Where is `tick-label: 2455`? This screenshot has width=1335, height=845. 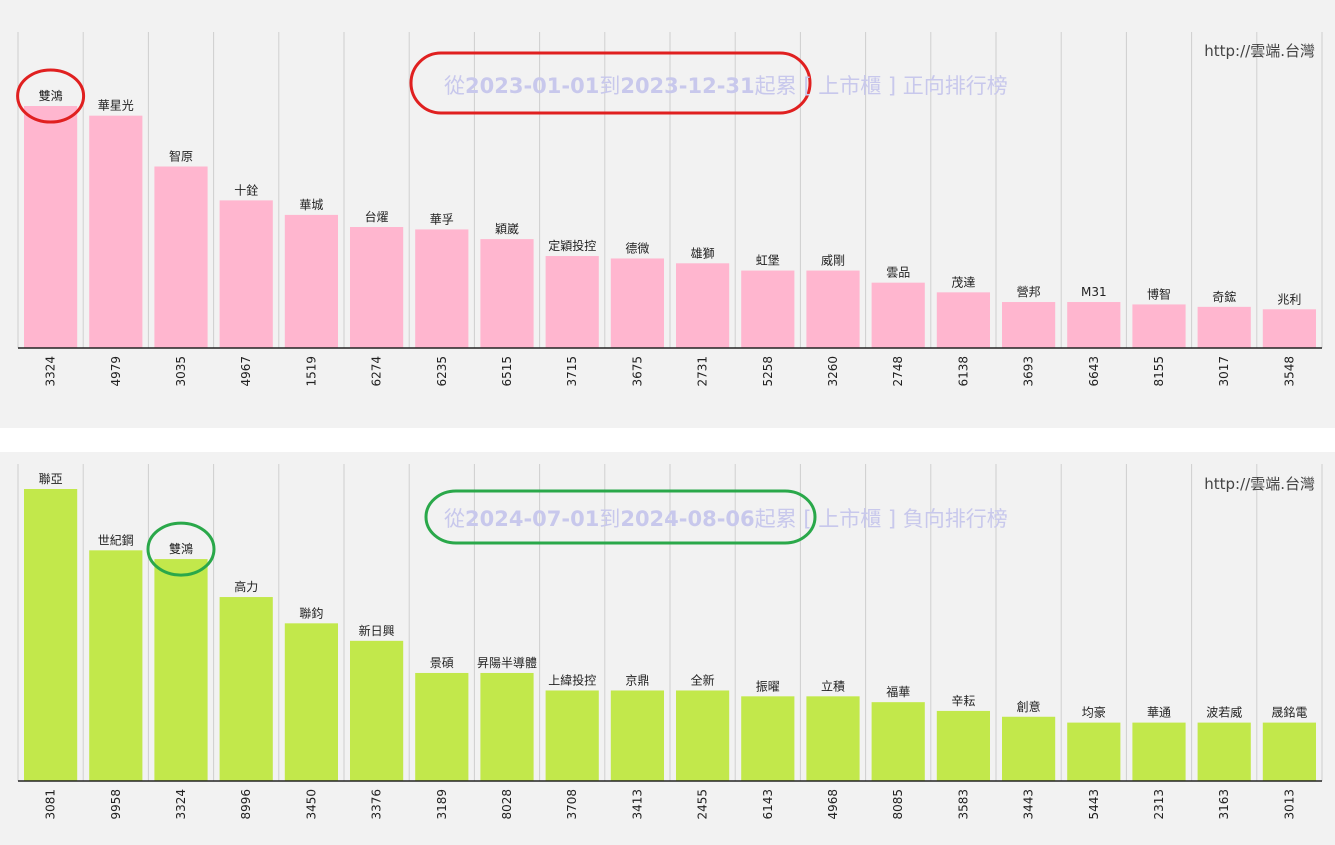
tick-label: 2455 is located at coordinates (703, 804).